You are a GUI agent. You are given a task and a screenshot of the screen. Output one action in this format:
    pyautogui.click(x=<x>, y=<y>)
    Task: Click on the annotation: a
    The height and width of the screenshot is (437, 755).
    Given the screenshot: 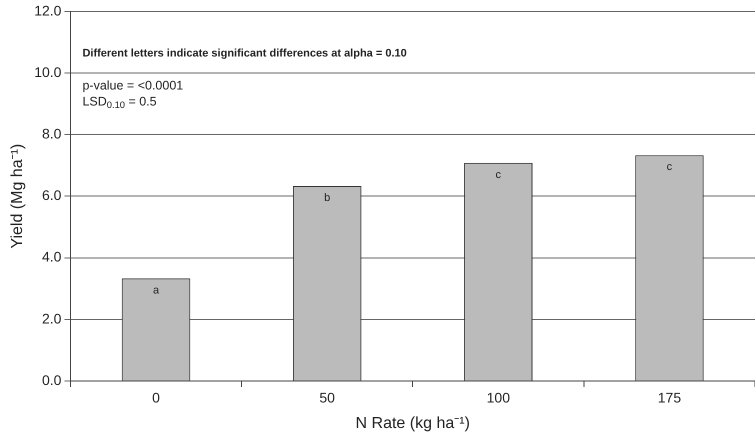 What is the action you would take?
    pyautogui.click(x=156, y=290)
    